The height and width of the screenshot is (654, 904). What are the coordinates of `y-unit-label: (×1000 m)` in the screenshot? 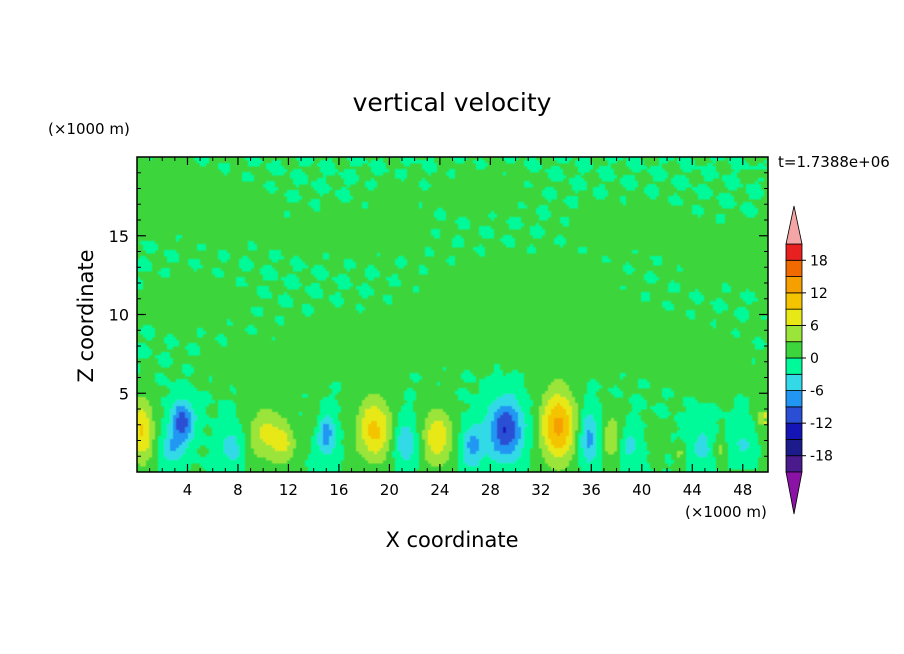 It's located at (89, 129).